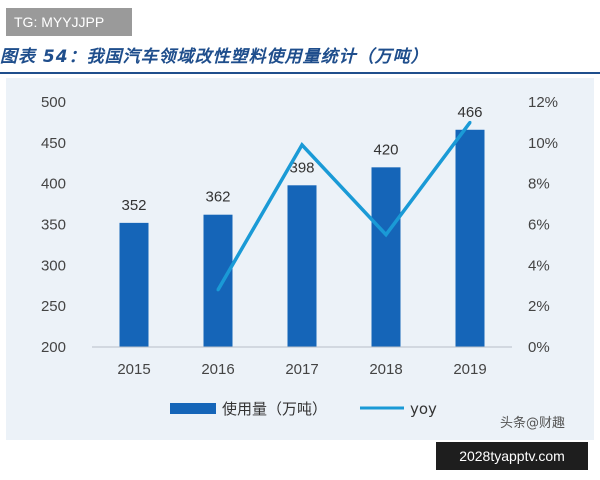 This screenshot has width=600, height=480. Describe the element at coordinates (385, 369) in the screenshot. I see `x-tick-label: 2018` at that location.